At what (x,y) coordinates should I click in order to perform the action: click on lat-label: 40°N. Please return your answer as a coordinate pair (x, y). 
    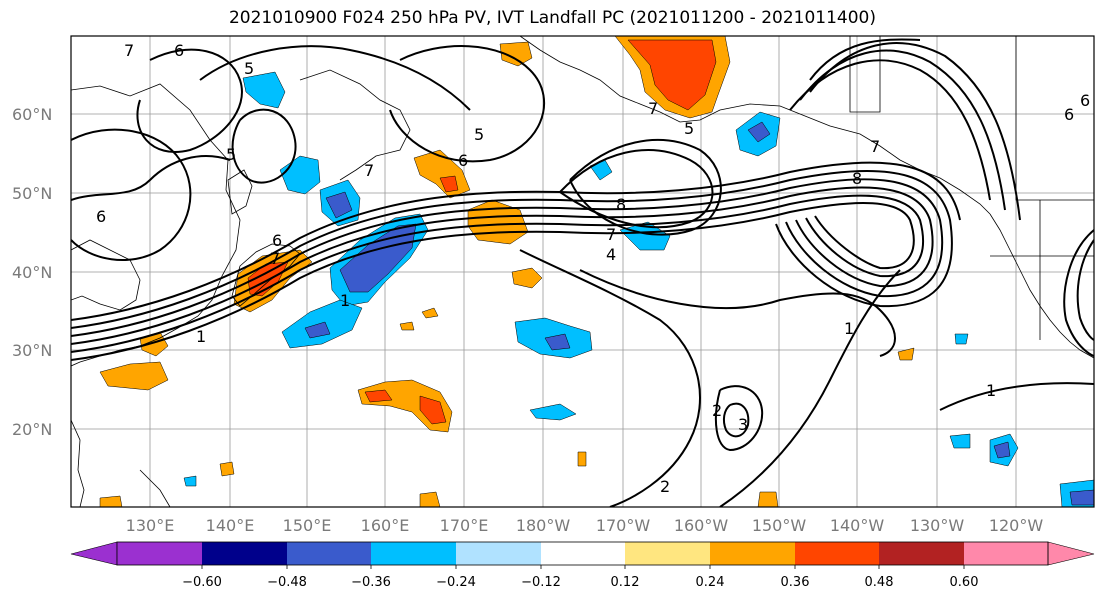
    Looking at the image, I should click on (32, 272).